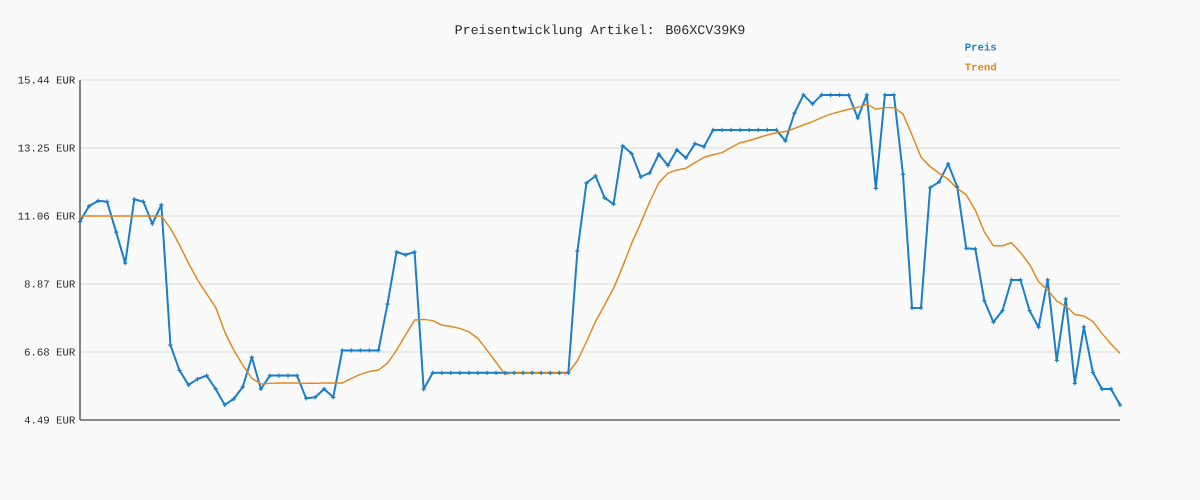 This screenshot has height=500, width=1200. What do you see at coordinates (980, 66) in the screenshot?
I see `text: Trend` at bounding box center [980, 66].